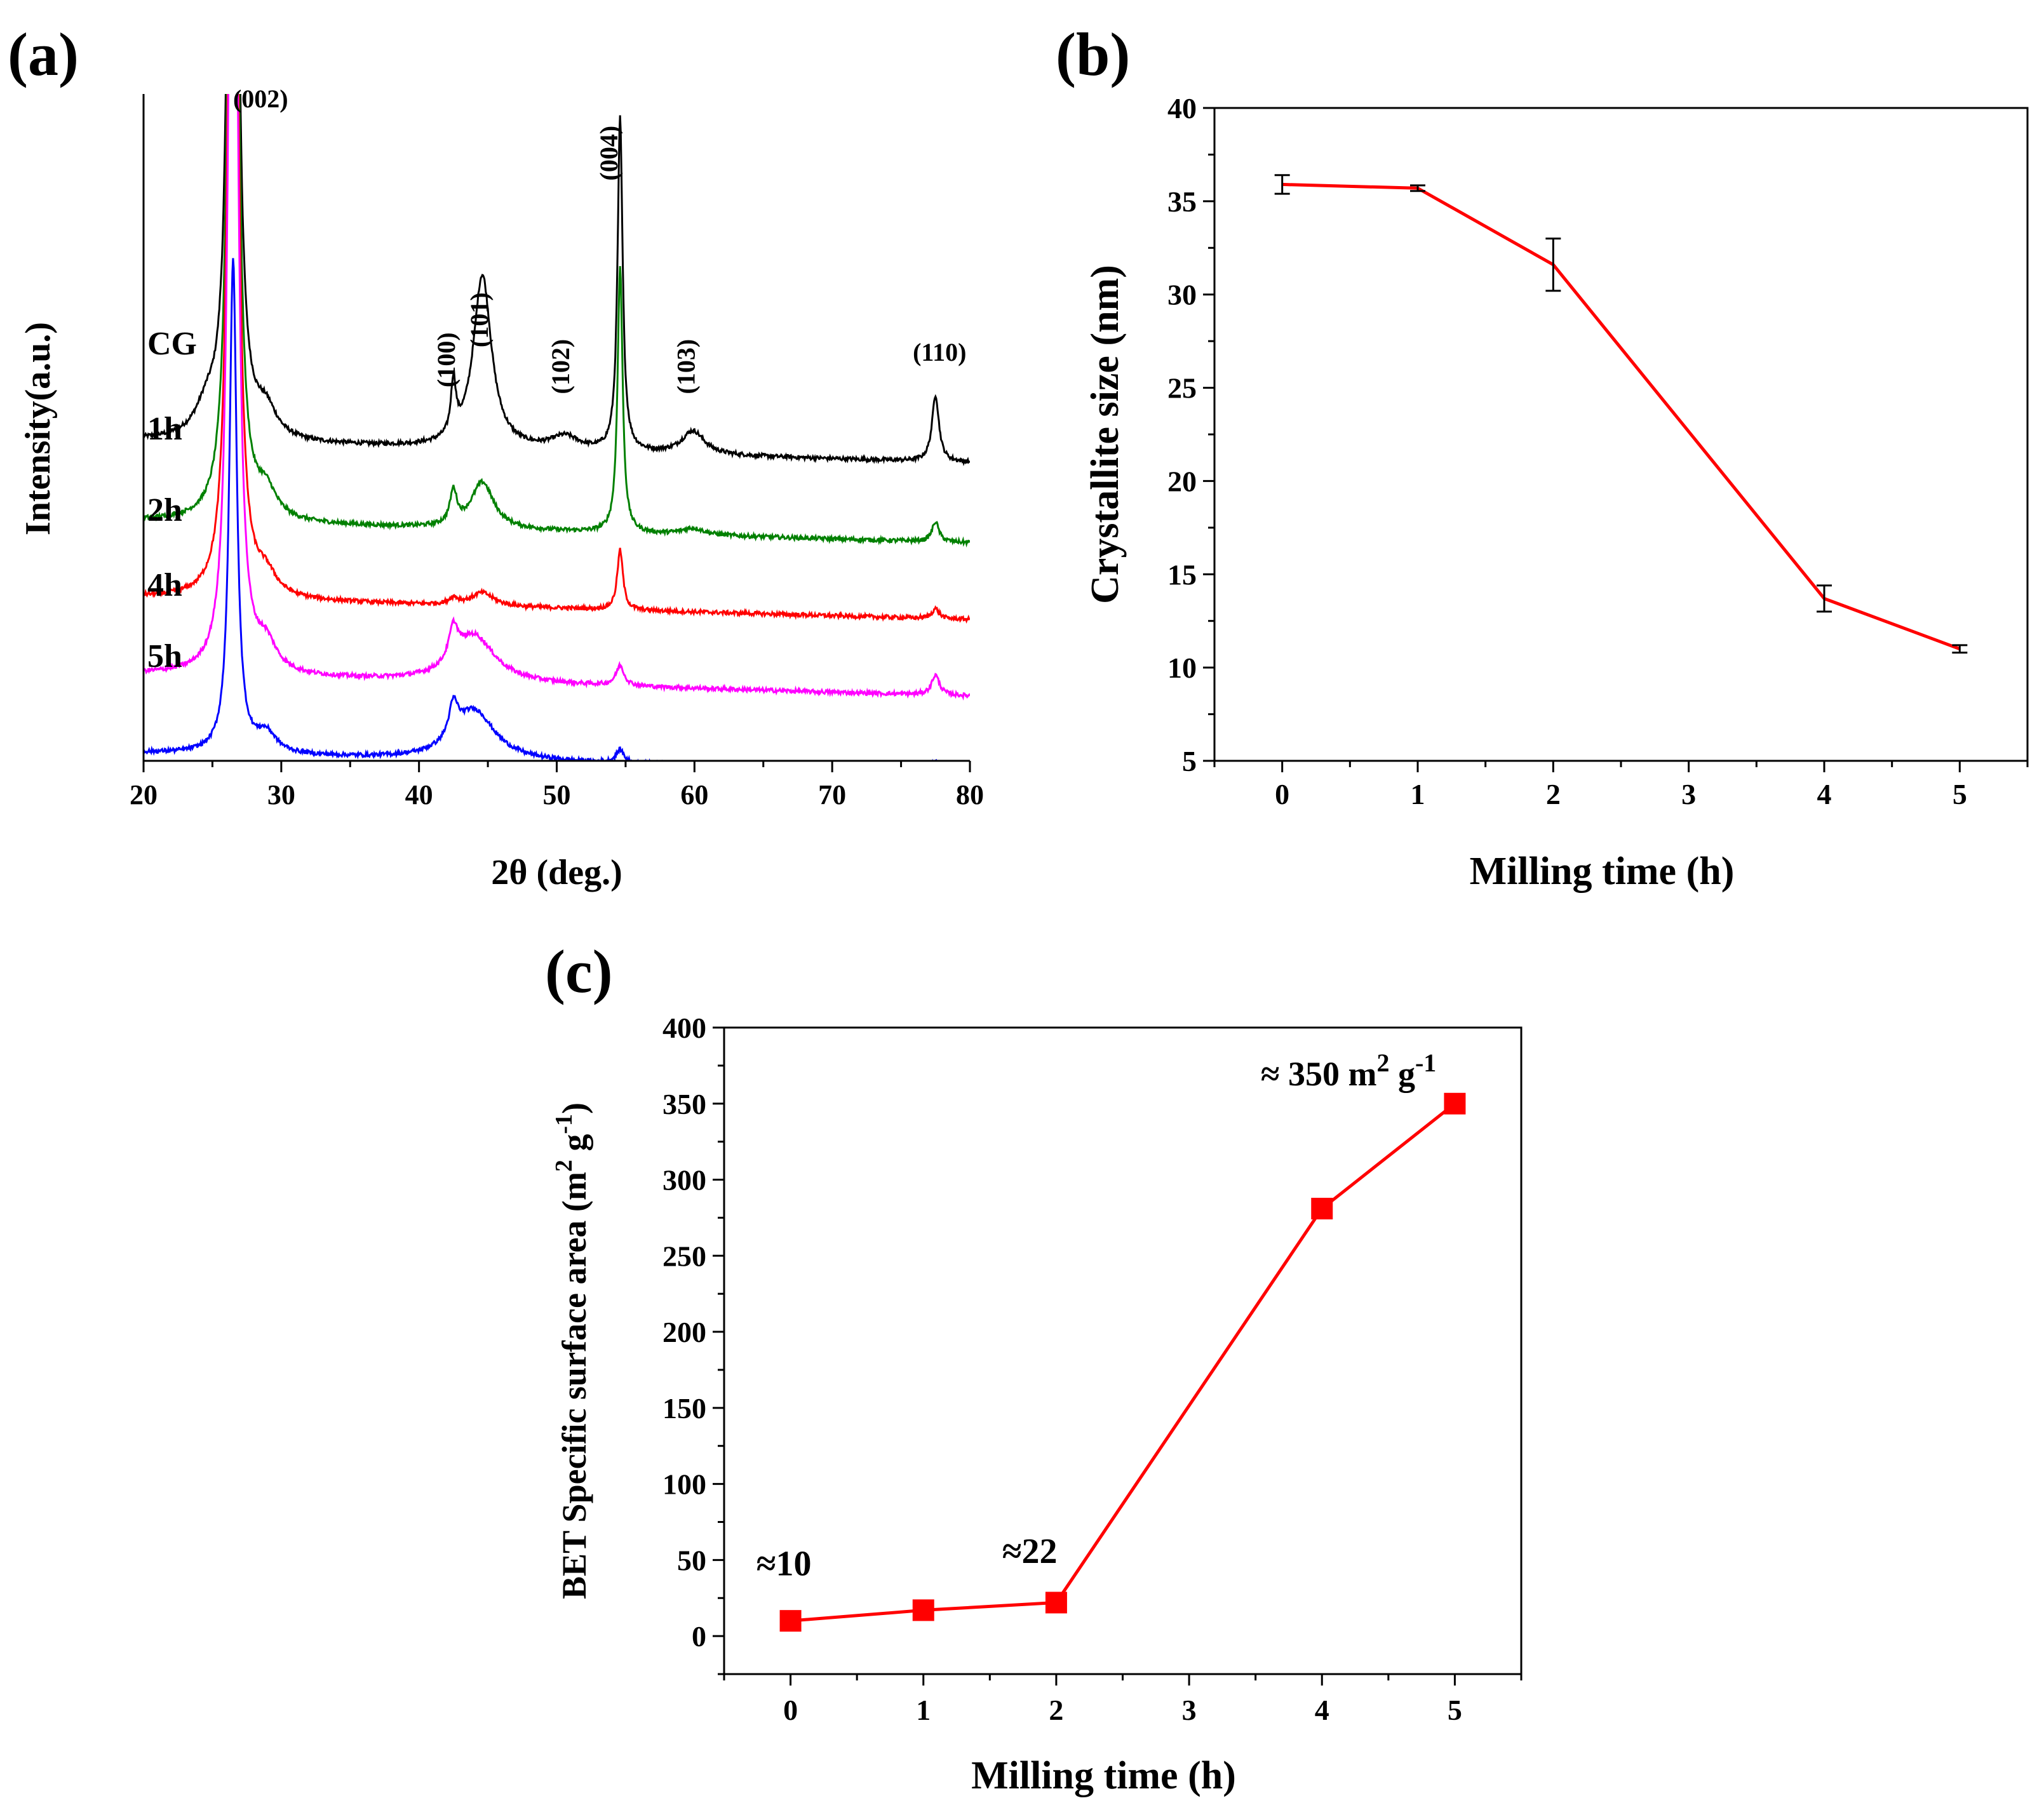 The width and height of the screenshot is (2044, 1810). What do you see at coordinates (1030, 1551) in the screenshot?
I see `annotation-22: ≈22` at bounding box center [1030, 1551].